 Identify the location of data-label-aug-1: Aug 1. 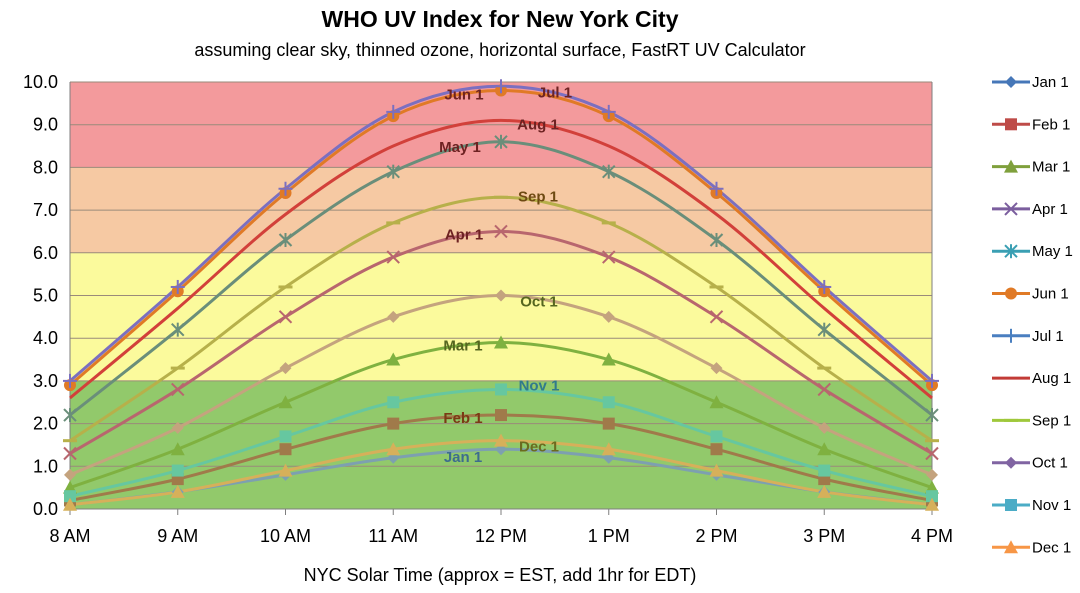
(538, 124).